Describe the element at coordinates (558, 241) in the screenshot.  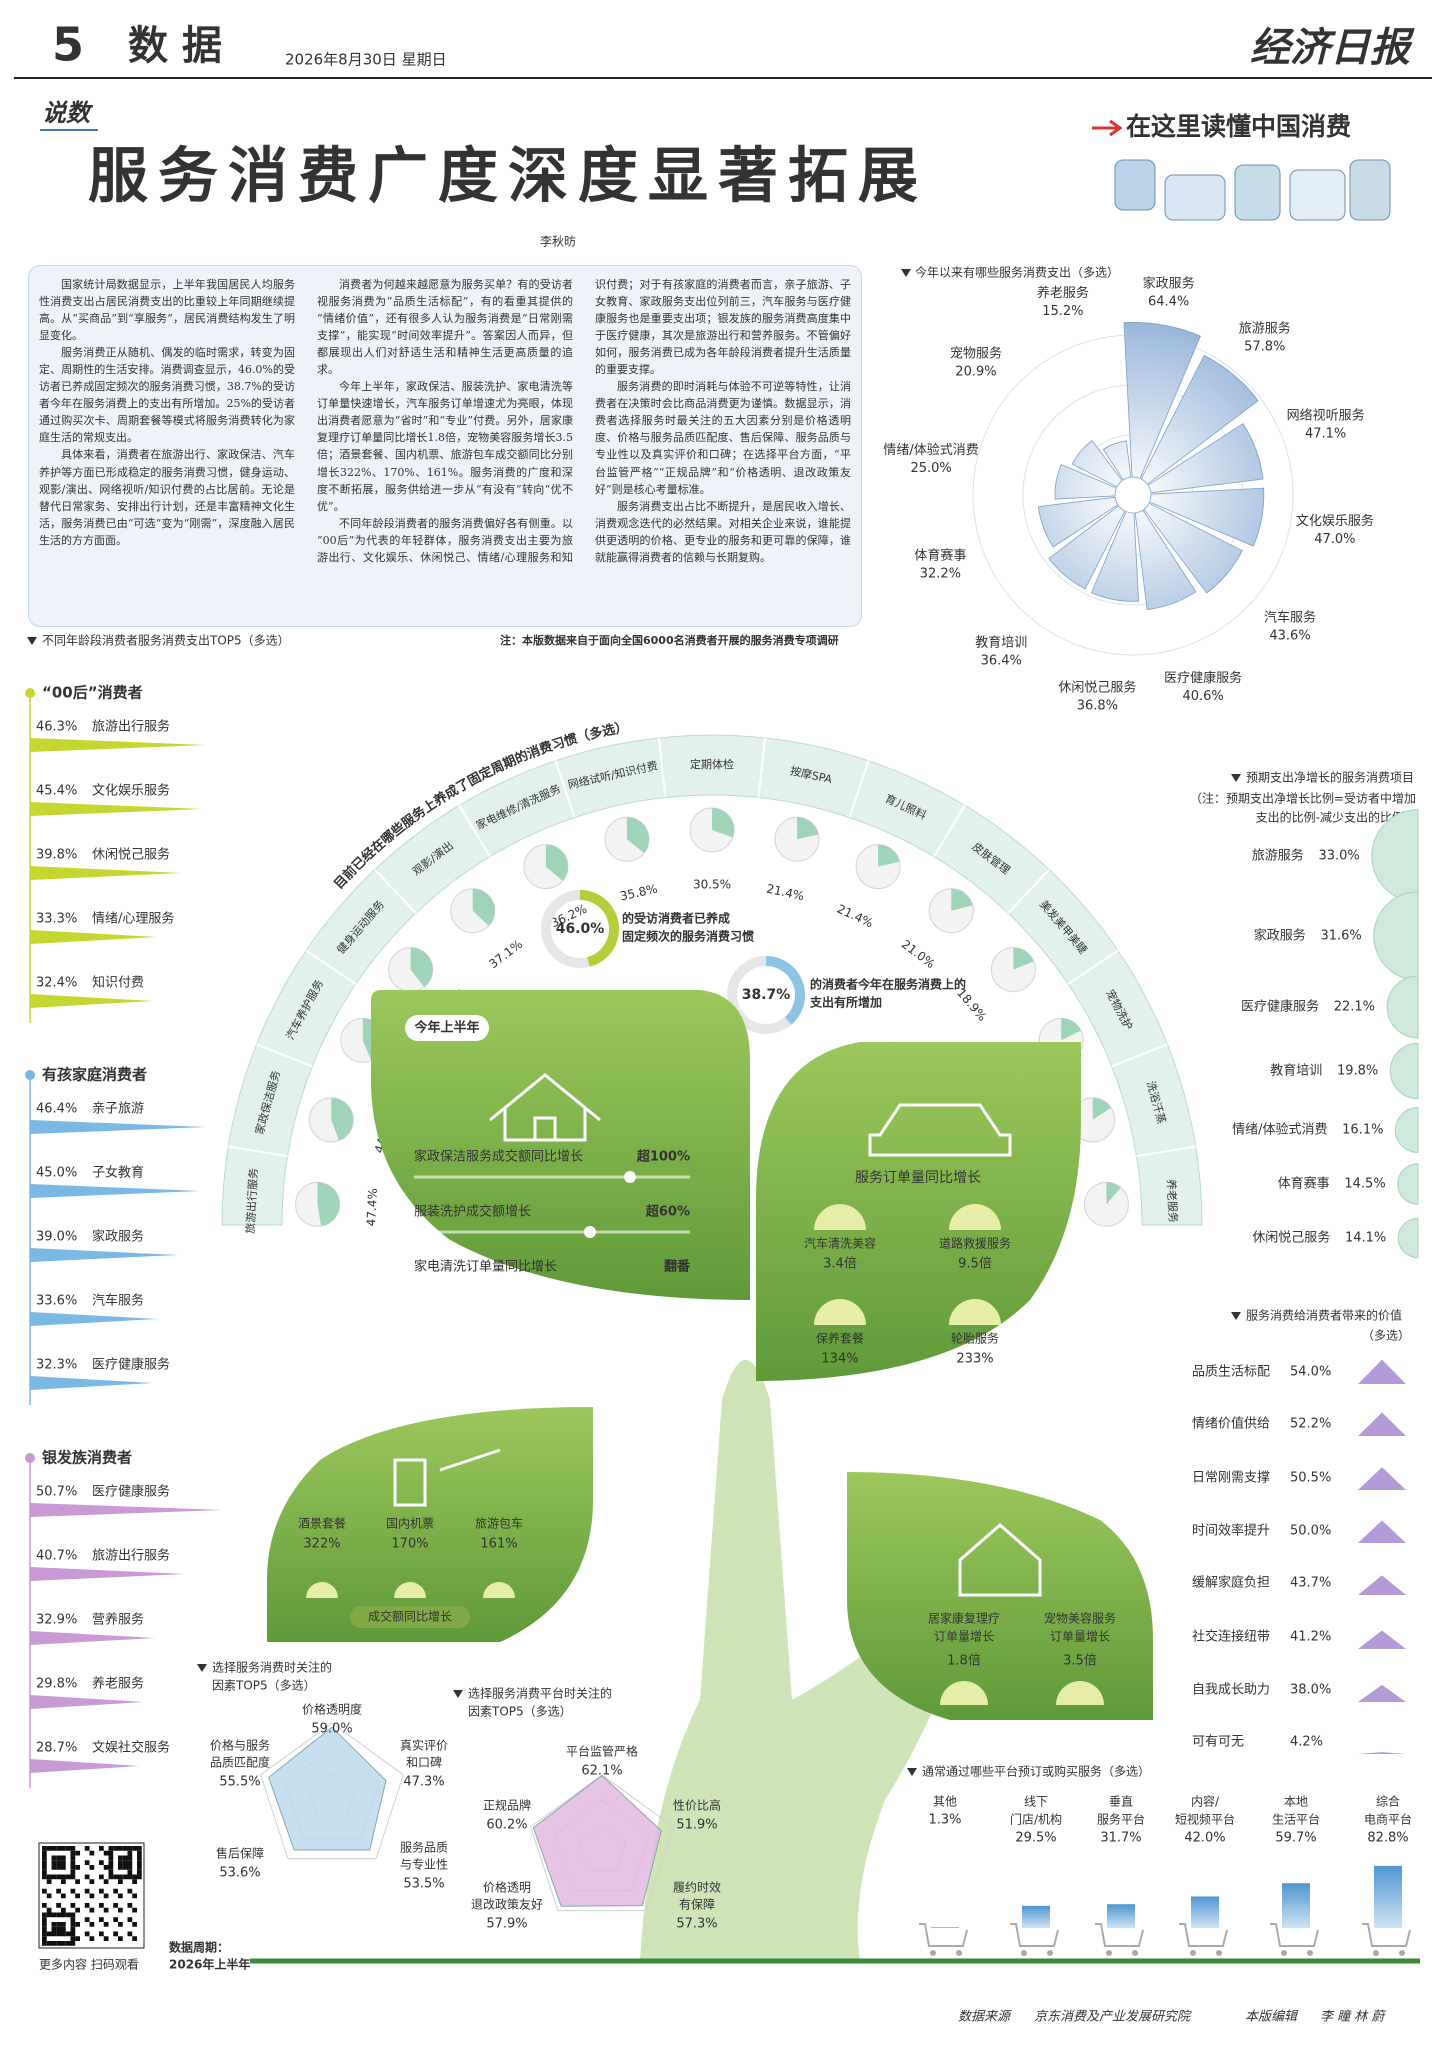
I see `author: 李秋昉` at that location.